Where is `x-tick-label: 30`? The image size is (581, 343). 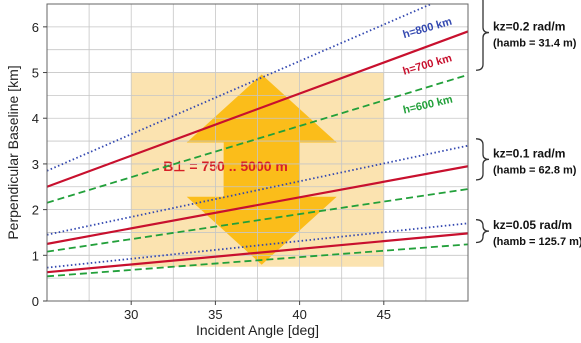 x-tick-label: 30 is located at coordinates (131, 314).